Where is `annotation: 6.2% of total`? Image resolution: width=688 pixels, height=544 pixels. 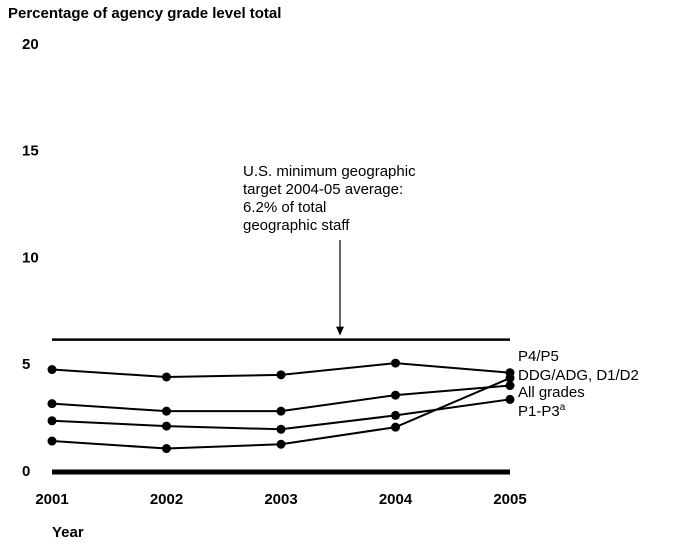 annotation: 6.2% of total is located at coordinates (284, 207).